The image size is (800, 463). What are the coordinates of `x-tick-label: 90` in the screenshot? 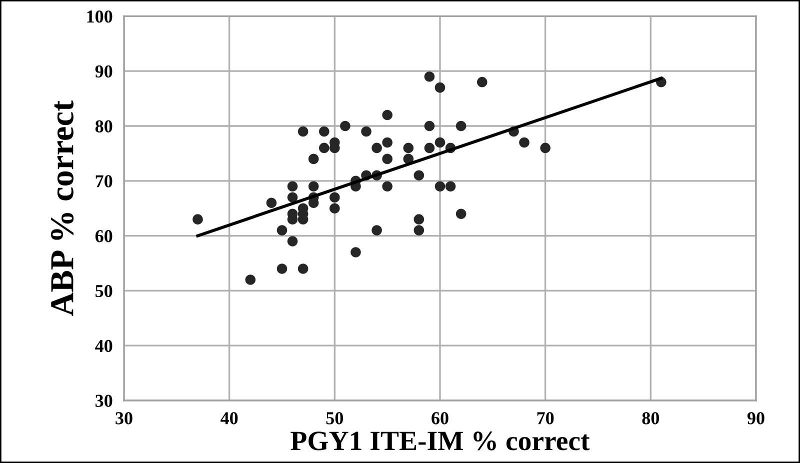 It's located at (755, 418).